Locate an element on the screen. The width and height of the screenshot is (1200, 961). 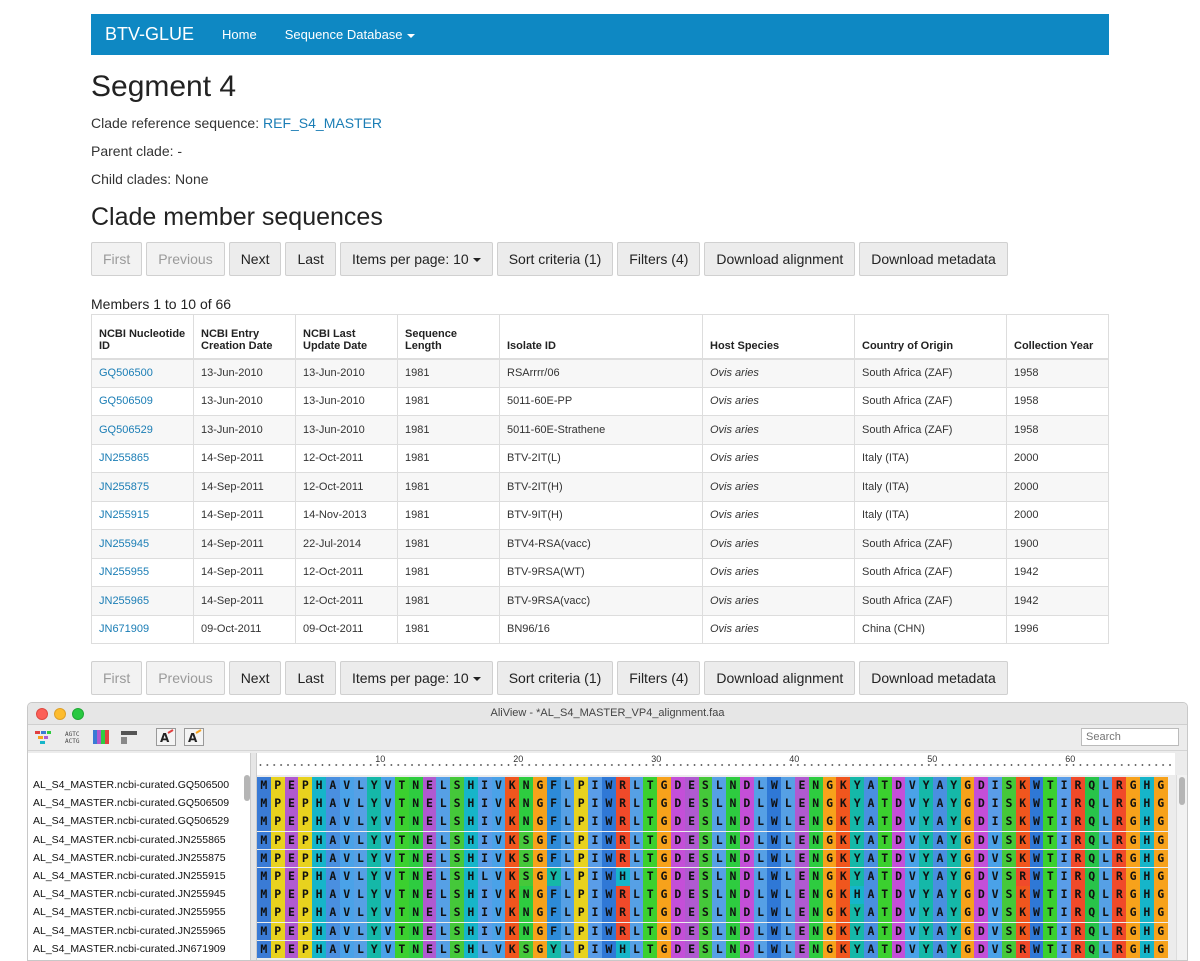
sequence-name: AL_S4_MASTER.ncbi-curated.JN255875 is located at coordinates (129, 857).